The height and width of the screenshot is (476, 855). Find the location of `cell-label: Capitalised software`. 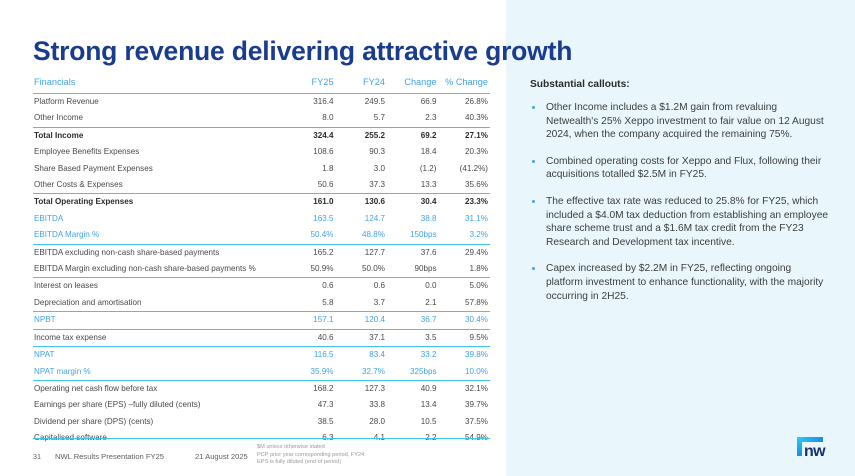

cell-label: Capitalised software is located at coordinates (158, 438).